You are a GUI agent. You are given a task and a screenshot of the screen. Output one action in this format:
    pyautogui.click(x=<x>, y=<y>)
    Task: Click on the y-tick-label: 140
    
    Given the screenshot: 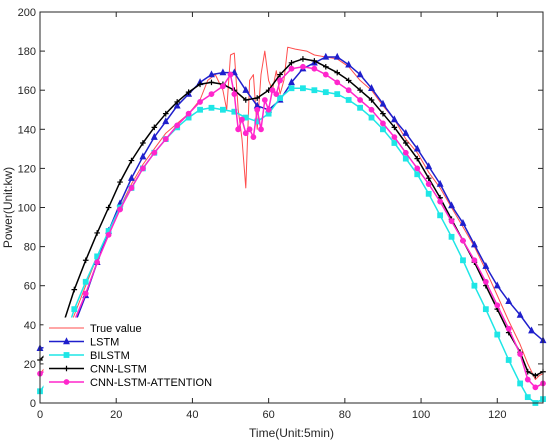 What is the action you would take?
    pyautogui.click(x=27, y=130)
    